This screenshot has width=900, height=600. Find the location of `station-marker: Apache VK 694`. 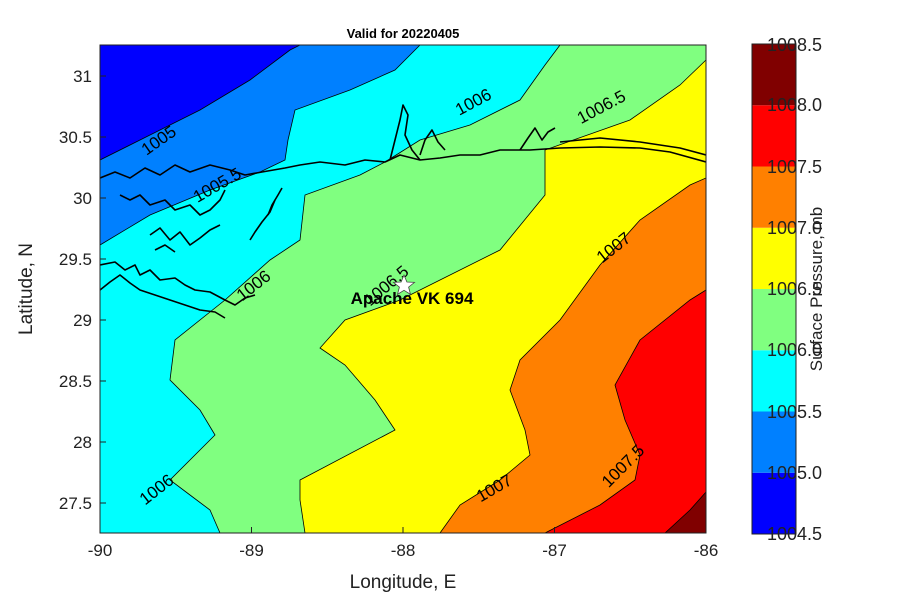

station-marker: Apache VK 694 is located at coordinates (412, 290).